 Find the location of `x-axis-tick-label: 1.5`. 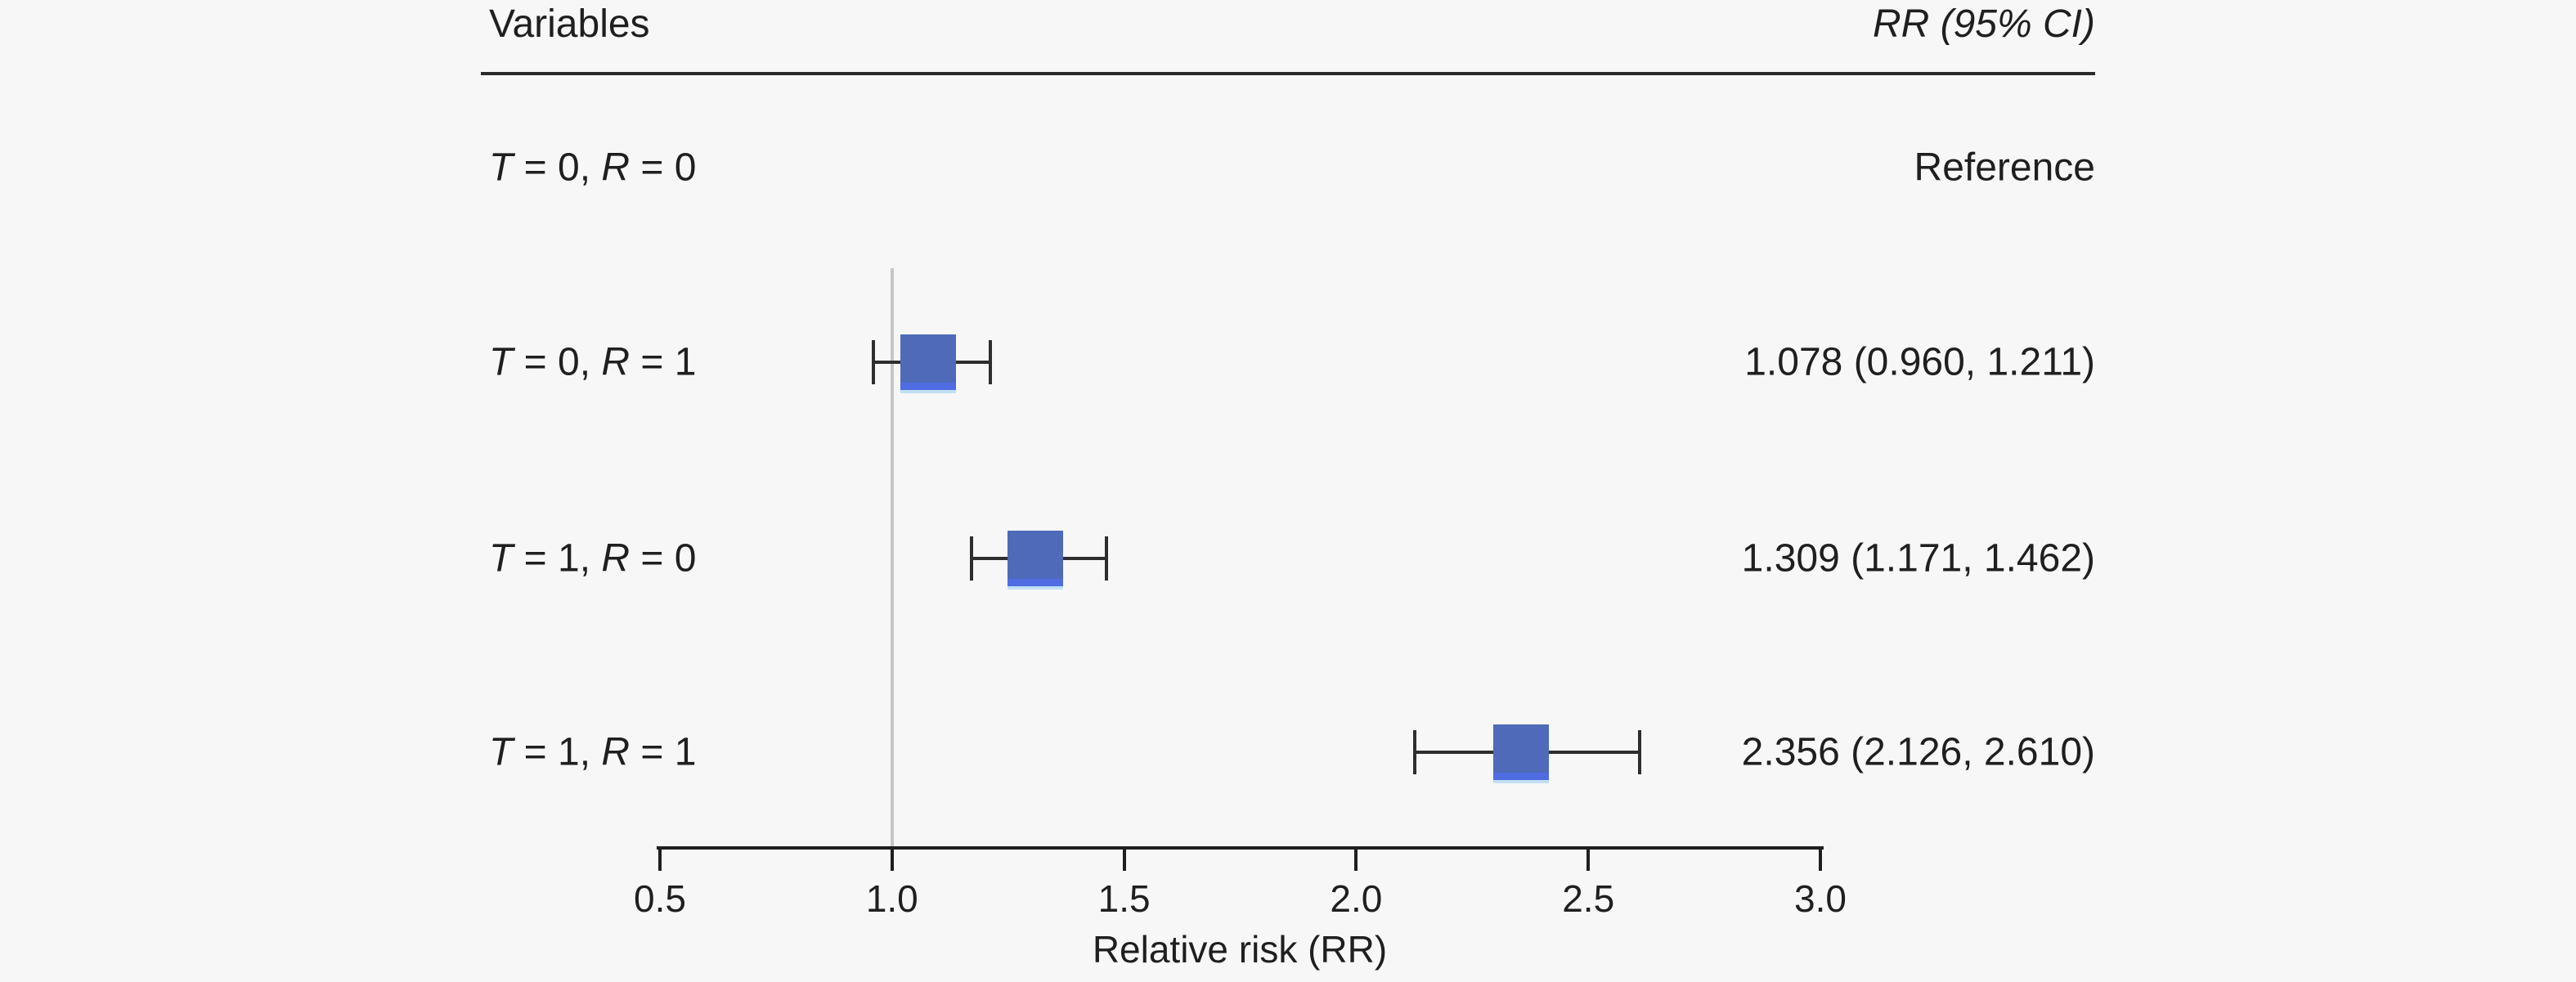

x-axis-tick-label: 1.5 is located at coordinates (1124, 899).